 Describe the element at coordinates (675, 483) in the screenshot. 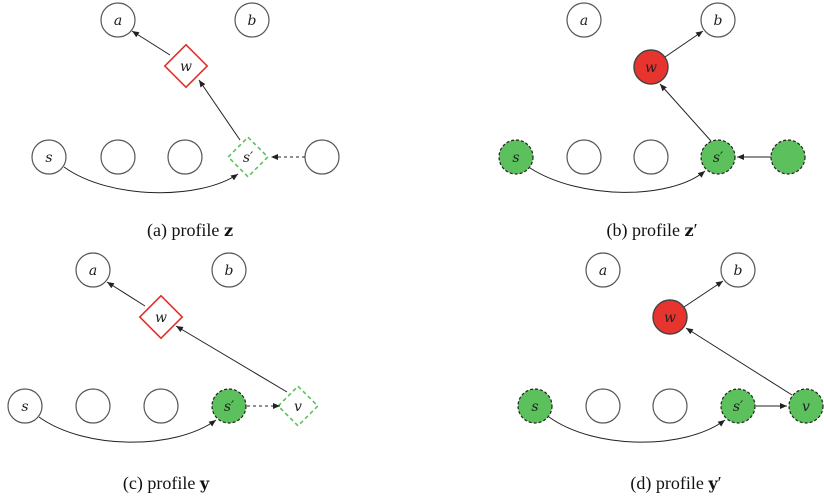

I see `caption-d: (d) profile y′` at that location.